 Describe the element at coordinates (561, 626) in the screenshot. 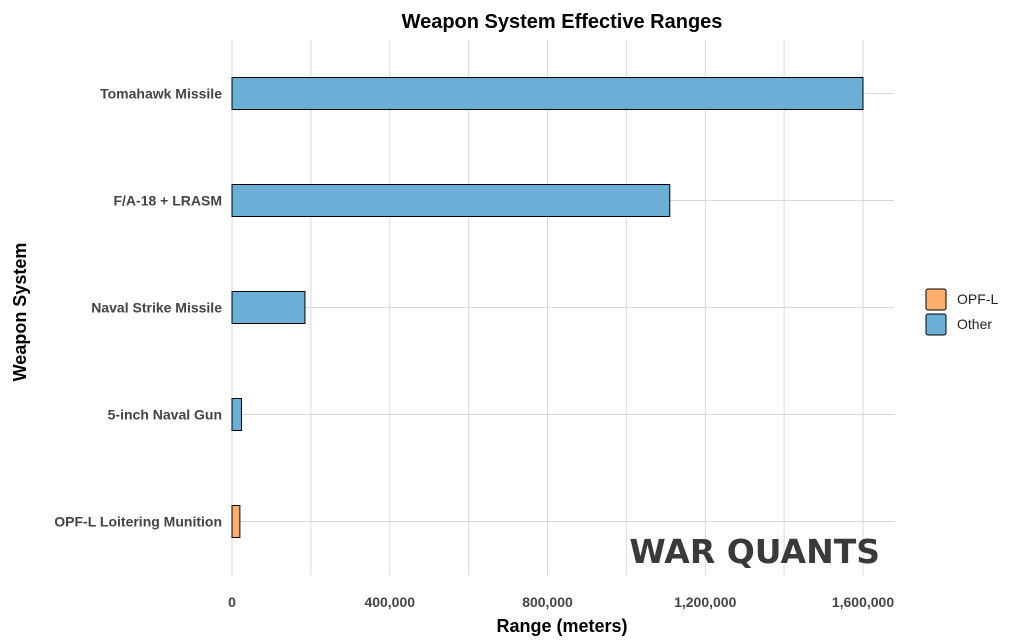

I see `x-axis-title: Range (meters)` at that location.